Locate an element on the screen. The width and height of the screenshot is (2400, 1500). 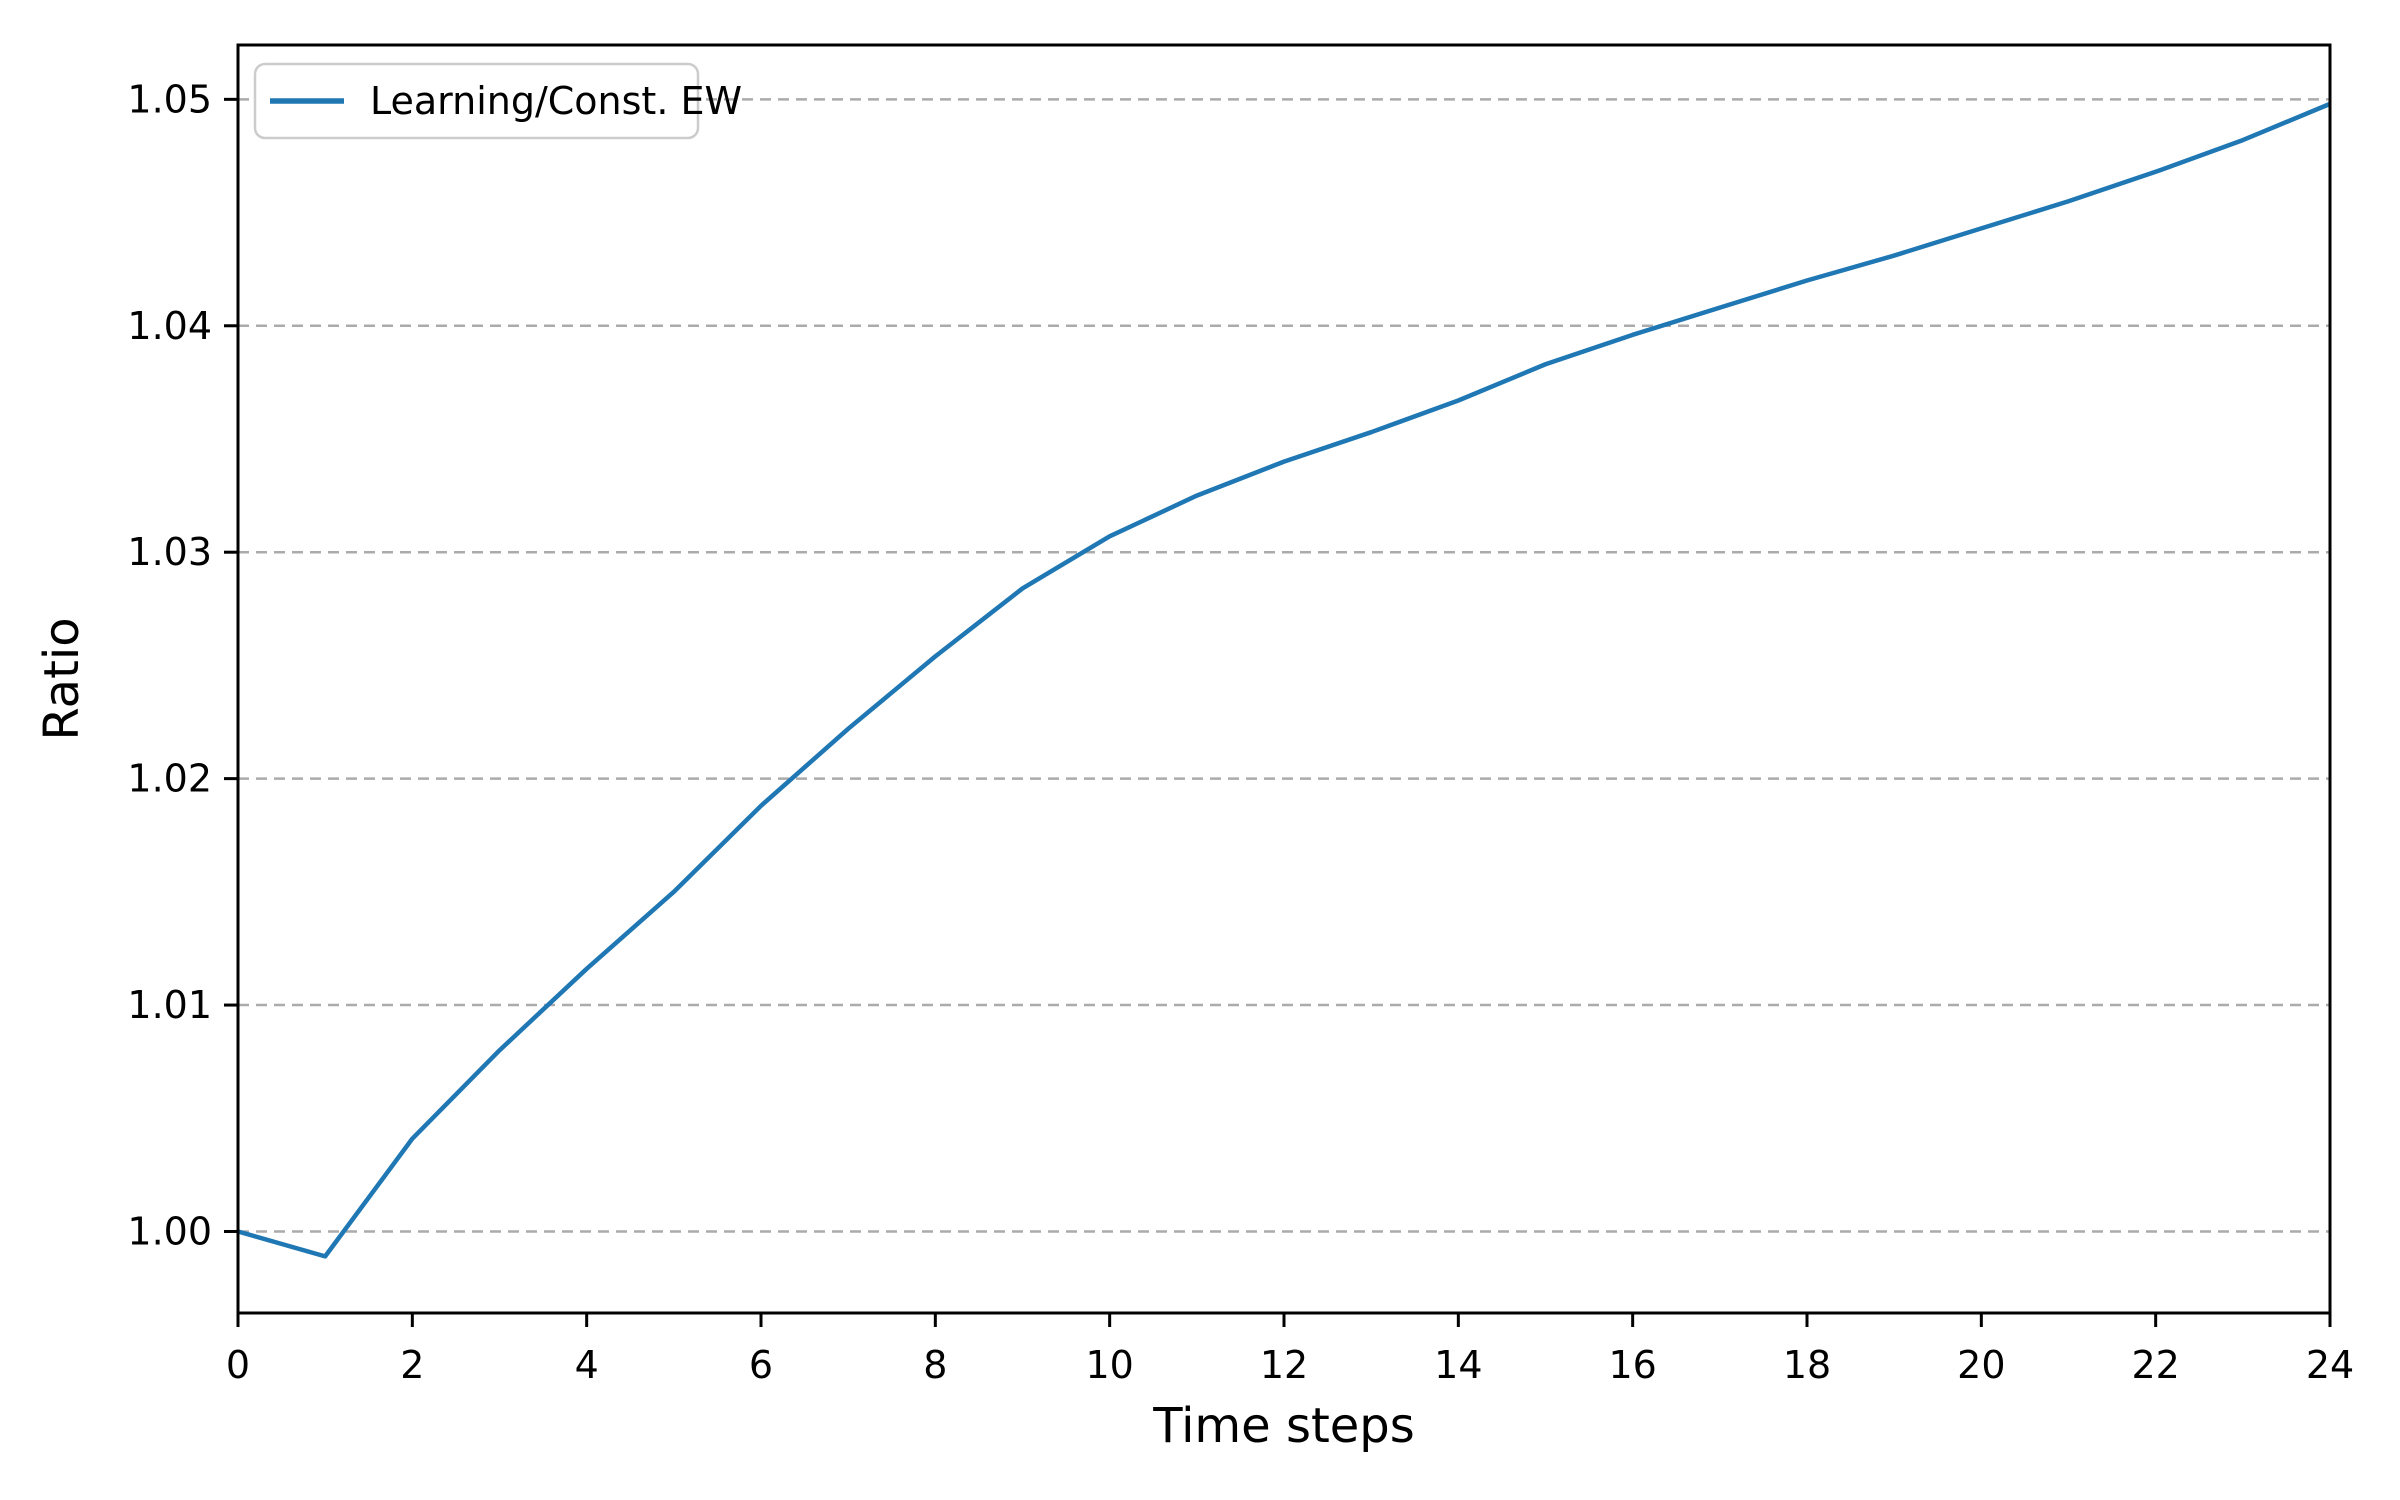
x-tick-label: 0 is located at coordinates (238, 1365).